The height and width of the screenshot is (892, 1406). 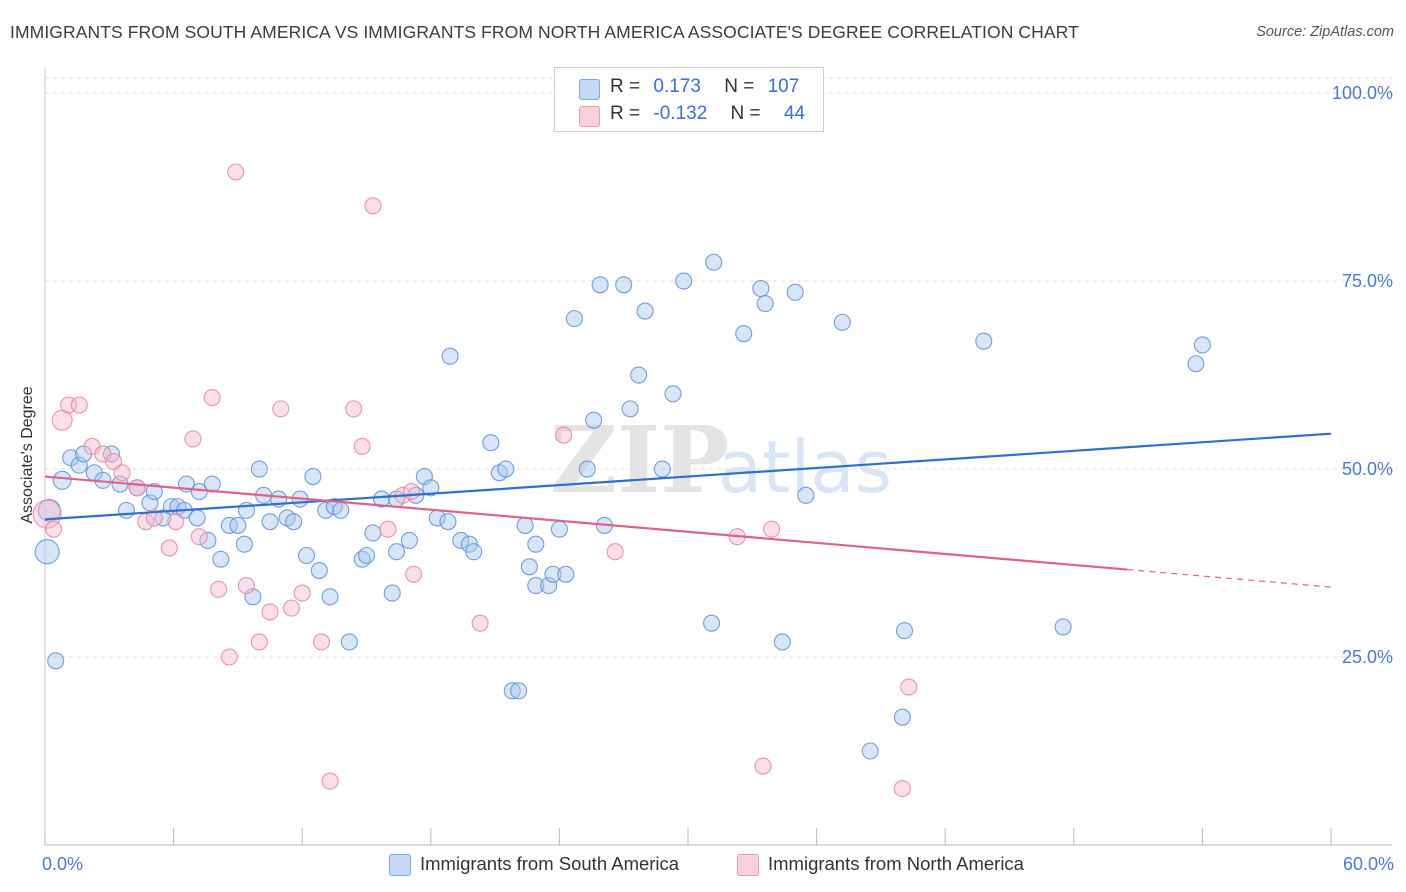 I want to click on legend-r-value: -0.132, so click(x=680, y=113).